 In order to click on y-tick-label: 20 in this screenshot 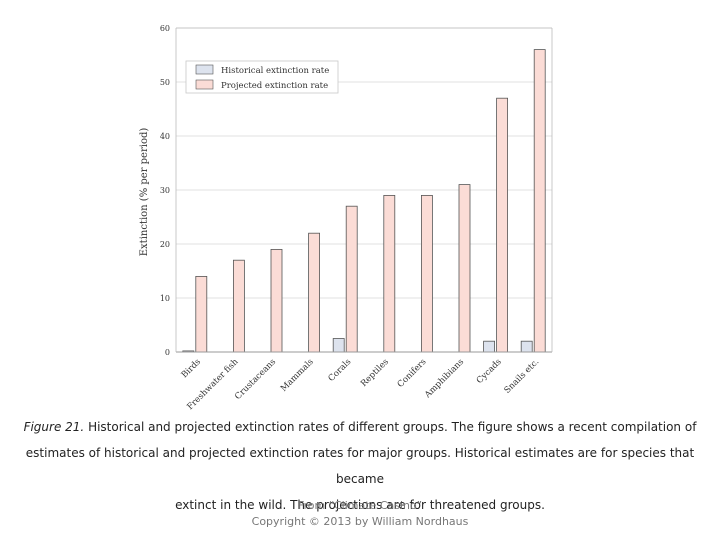, I will do `click(165, 244)`.